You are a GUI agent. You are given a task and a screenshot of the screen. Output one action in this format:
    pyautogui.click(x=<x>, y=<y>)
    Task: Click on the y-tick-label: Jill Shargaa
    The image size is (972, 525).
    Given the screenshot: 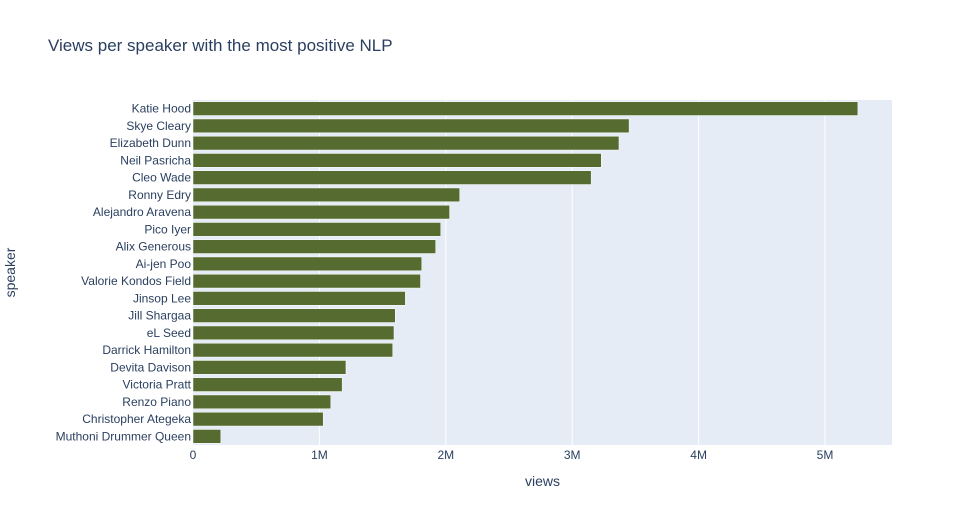 What is the action you would take?
    pyautogui.click(x=159, y=316)
    